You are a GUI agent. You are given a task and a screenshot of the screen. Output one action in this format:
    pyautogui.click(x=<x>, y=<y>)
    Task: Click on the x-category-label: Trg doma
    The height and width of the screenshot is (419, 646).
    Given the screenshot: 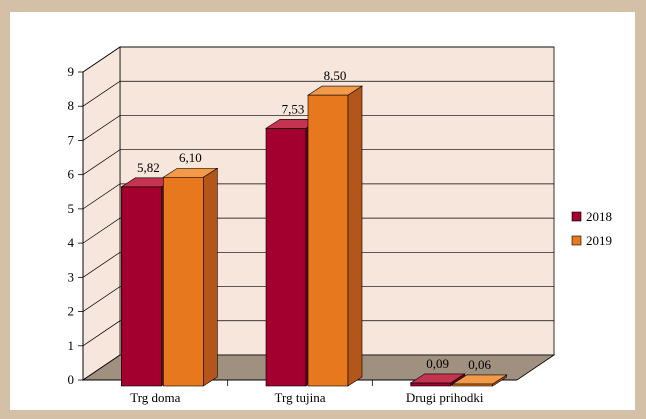 What is the action you would take?
    pyautogui.click(x=155, y=397)
    